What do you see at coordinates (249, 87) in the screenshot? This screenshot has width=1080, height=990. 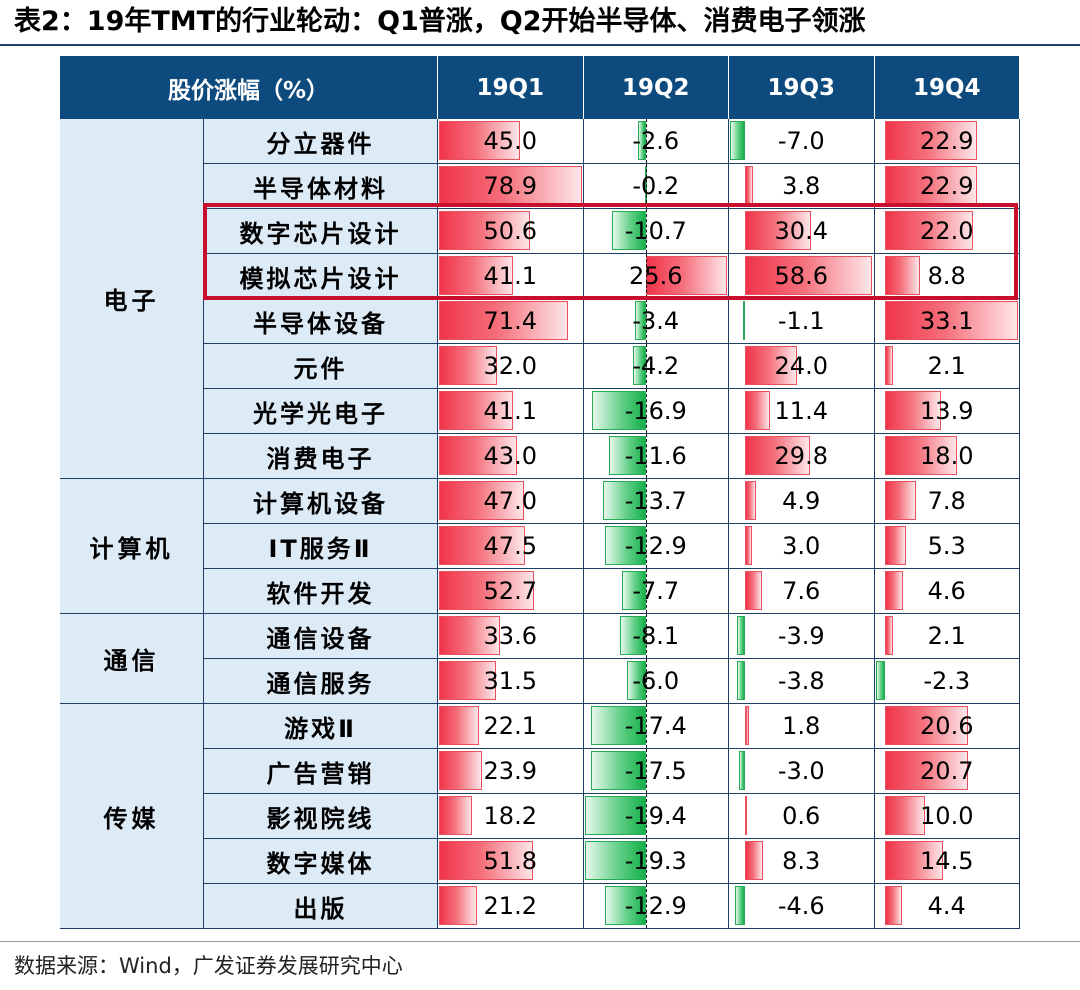 I see `header-metric: 股价涨幅（%）` at bounding box center [249, 87].